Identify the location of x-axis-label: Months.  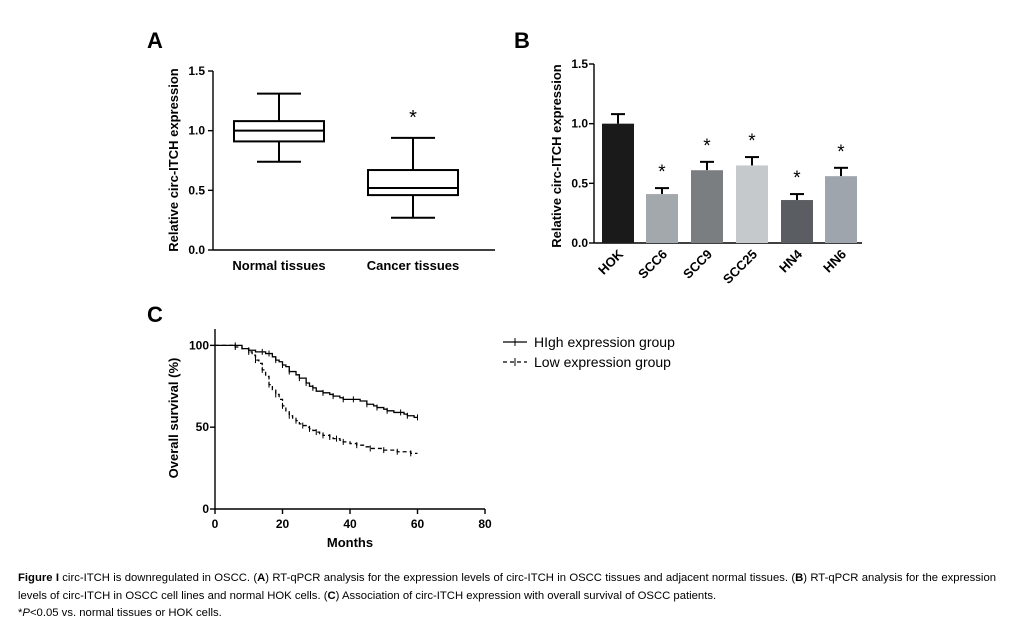
(350, 542).